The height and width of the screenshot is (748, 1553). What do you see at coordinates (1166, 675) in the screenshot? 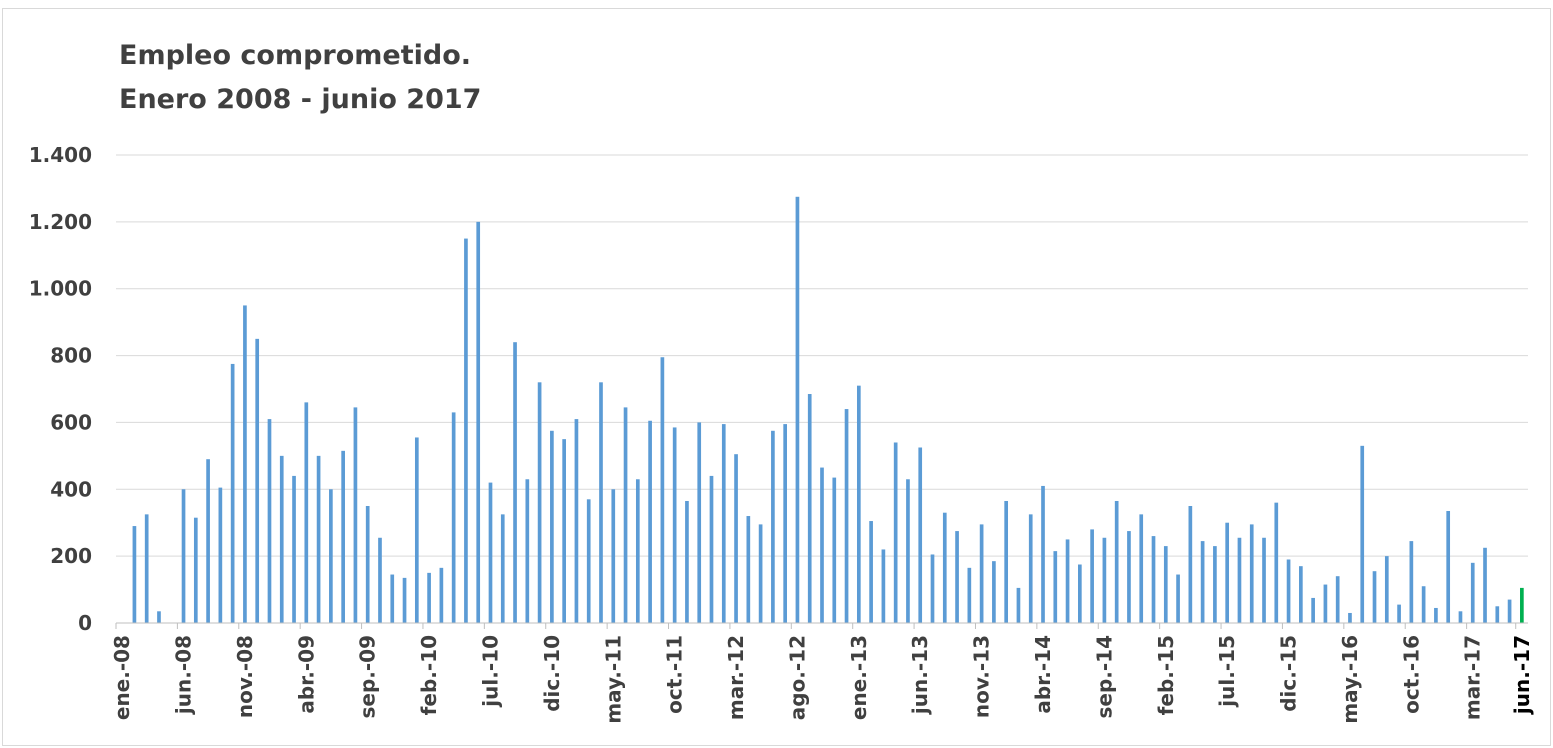
I see `x-tick-label: feb.-15` at bounding box center [1166, 675].